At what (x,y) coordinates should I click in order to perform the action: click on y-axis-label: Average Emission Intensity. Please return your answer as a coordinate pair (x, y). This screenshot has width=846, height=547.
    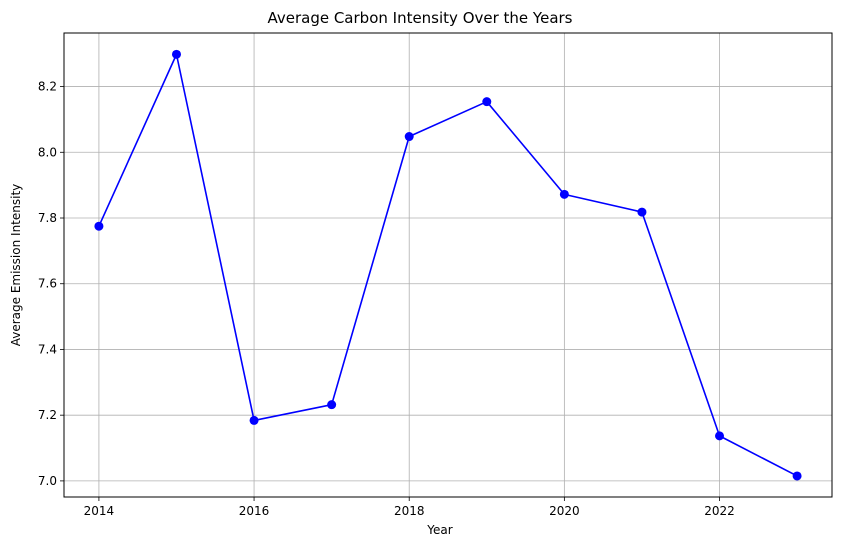
    Looking at the image, I should click on (16, 265).